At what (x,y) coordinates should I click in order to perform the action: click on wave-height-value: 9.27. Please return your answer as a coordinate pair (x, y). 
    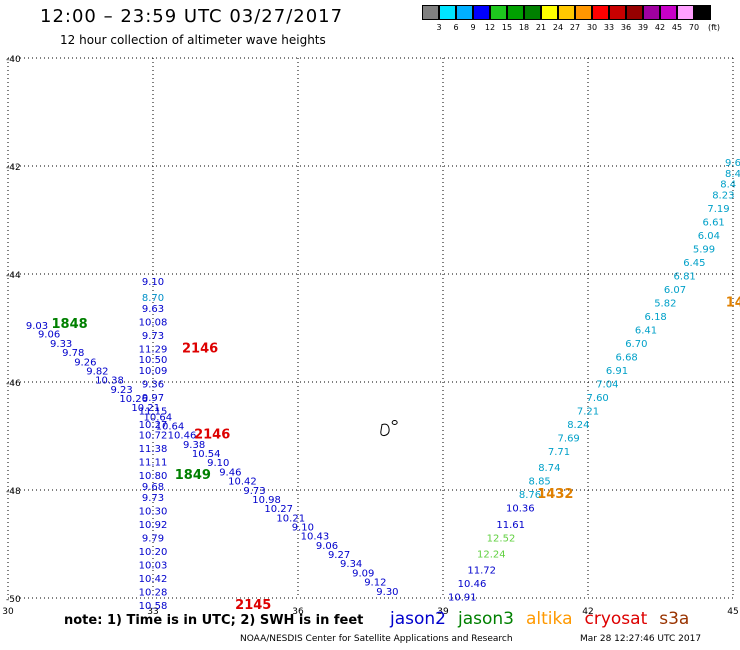
    Looking at the image, I should click on (339, 555).